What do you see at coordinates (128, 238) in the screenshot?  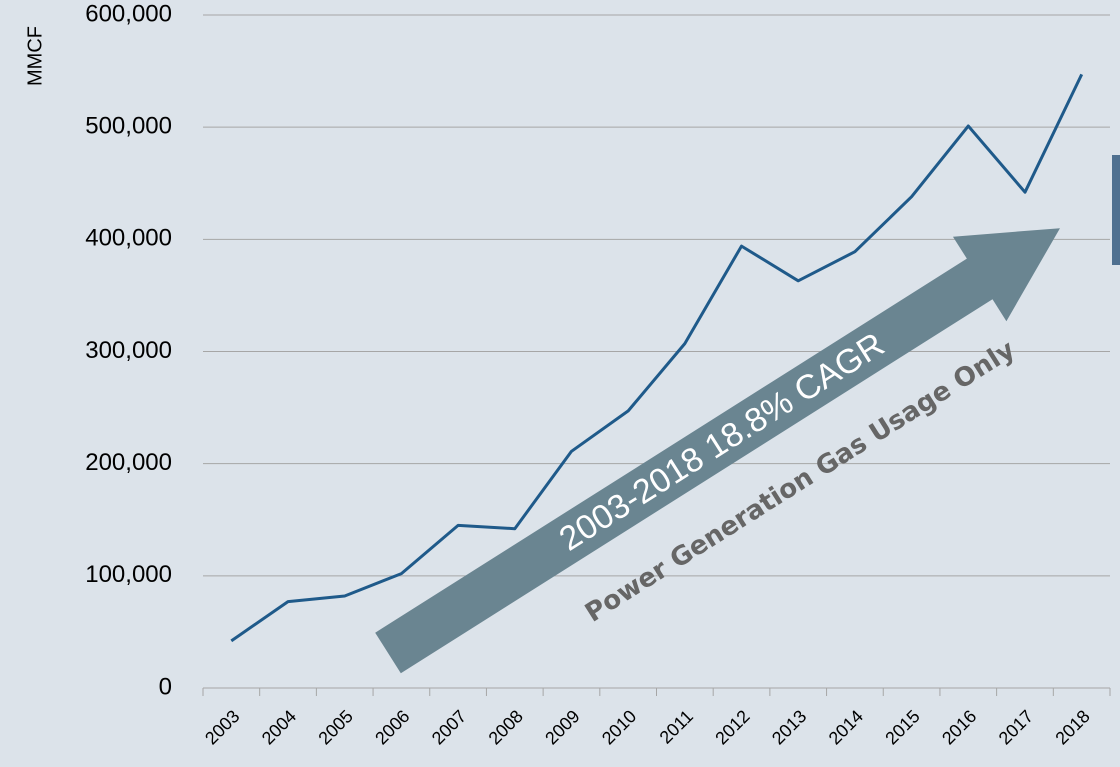 I see `y-tick-label: 400,000` at bounding box center [128, 238].